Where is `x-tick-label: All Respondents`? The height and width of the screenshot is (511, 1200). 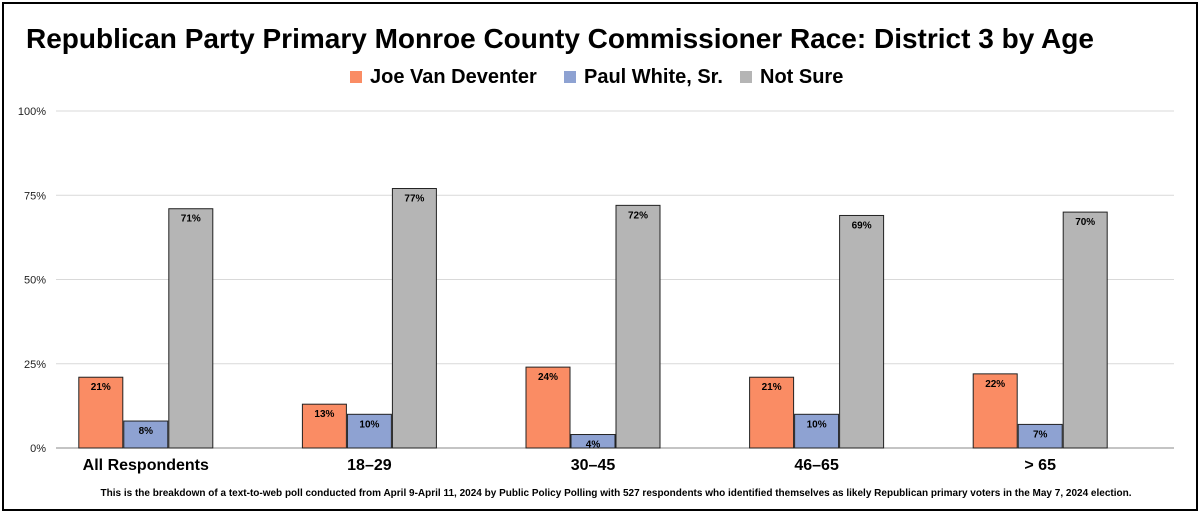
x-tick-label: All Respondents is located at coordinates (146, 465).